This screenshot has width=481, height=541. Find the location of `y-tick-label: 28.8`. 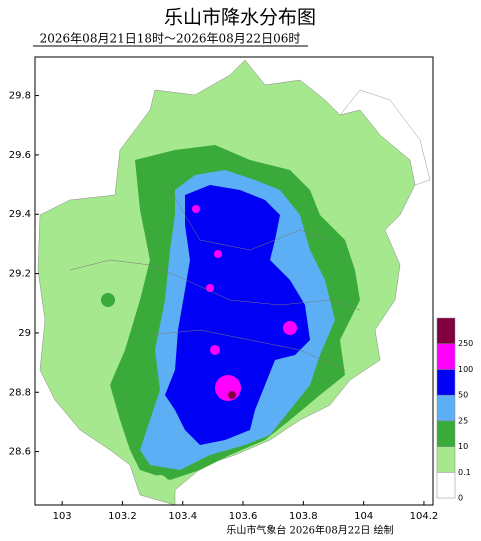

y-tick-label: 28.8 is located at coordinates (20, 392).